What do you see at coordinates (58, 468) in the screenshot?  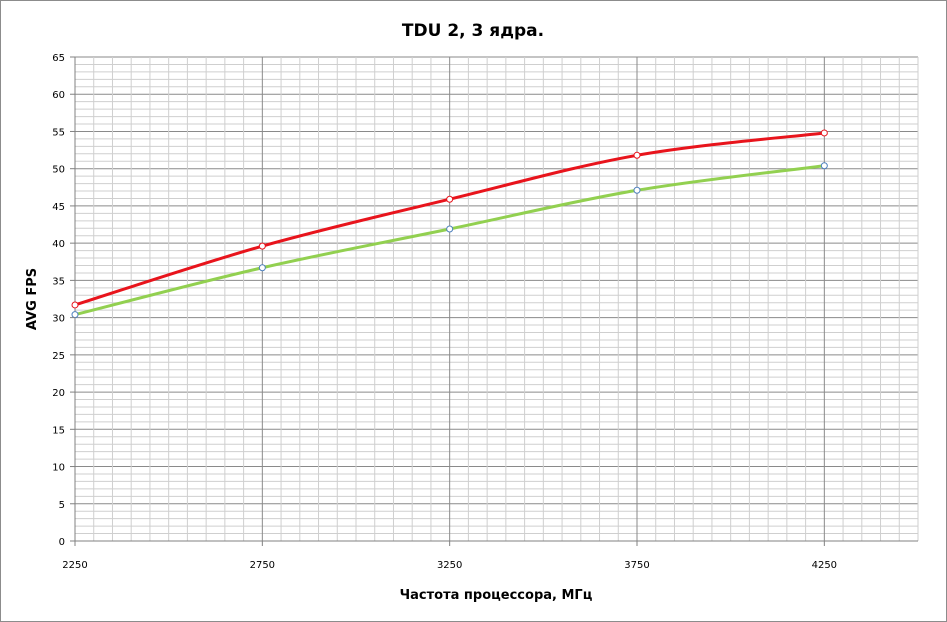 I see `y-tick-label: 10` at bounding box center [58, 468].